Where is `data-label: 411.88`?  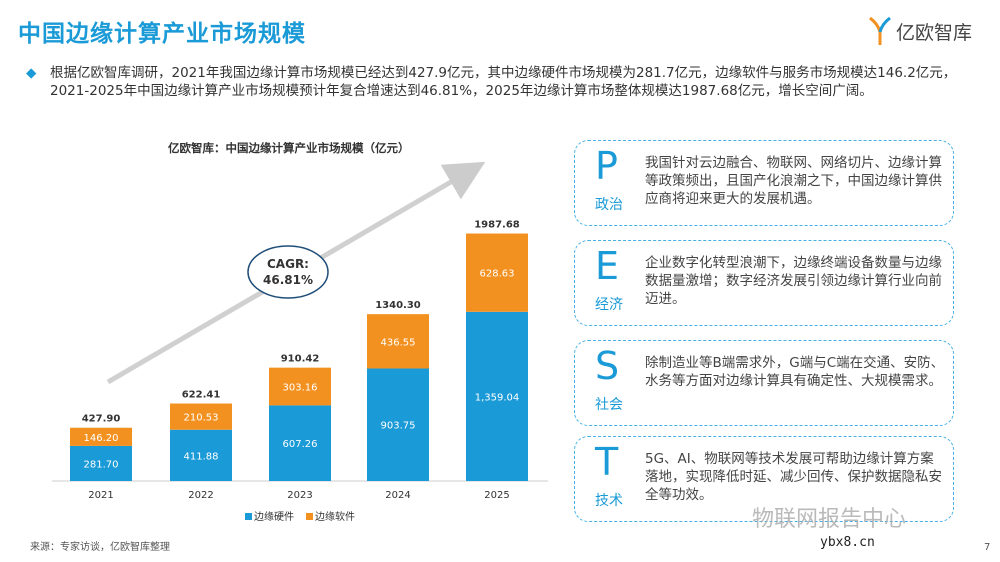
data-label: 411.88 is located at coordinates (201, 456).